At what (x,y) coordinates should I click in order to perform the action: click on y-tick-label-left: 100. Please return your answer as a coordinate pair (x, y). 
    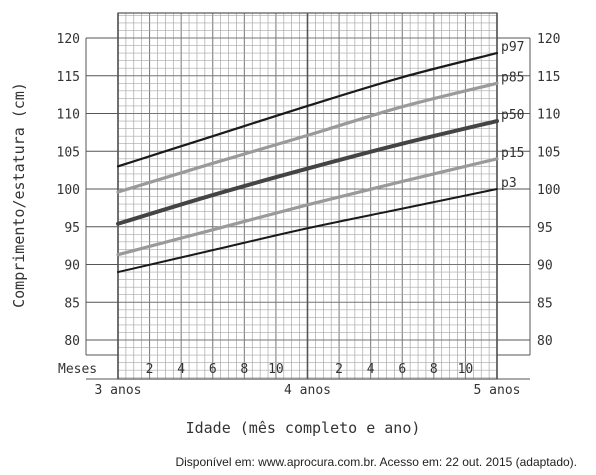
    Looking at the image, I should click on (68, 190).